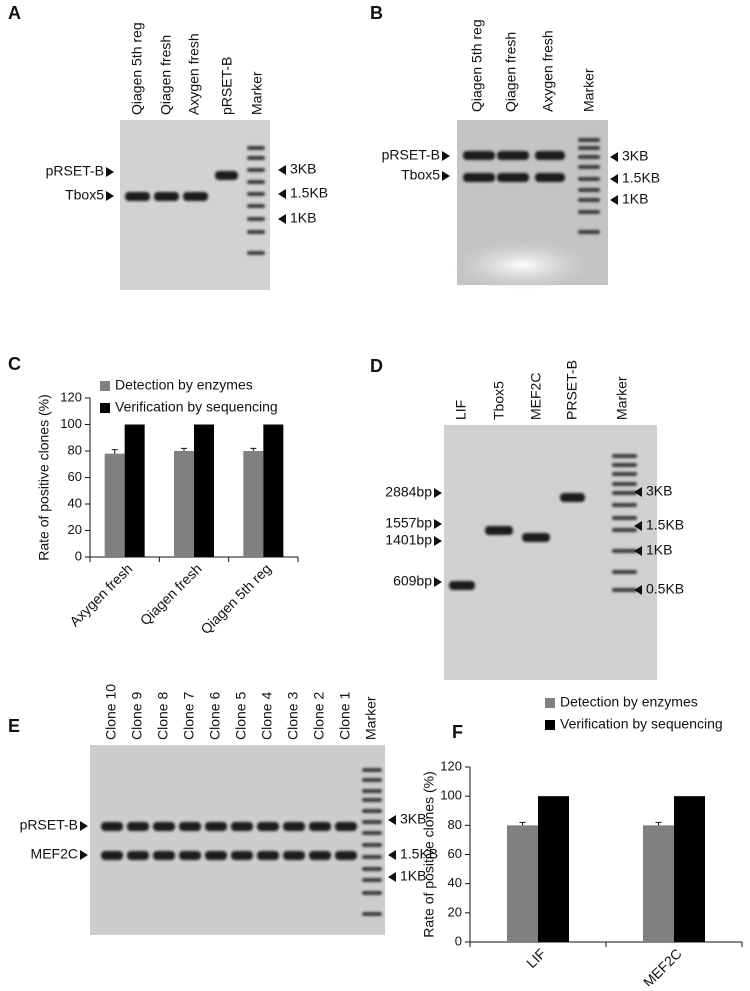  What do you see at coordinates (345, 716) in the screenshot?
I see `lane-label: Clone 1` at bounding box center [345, 716].